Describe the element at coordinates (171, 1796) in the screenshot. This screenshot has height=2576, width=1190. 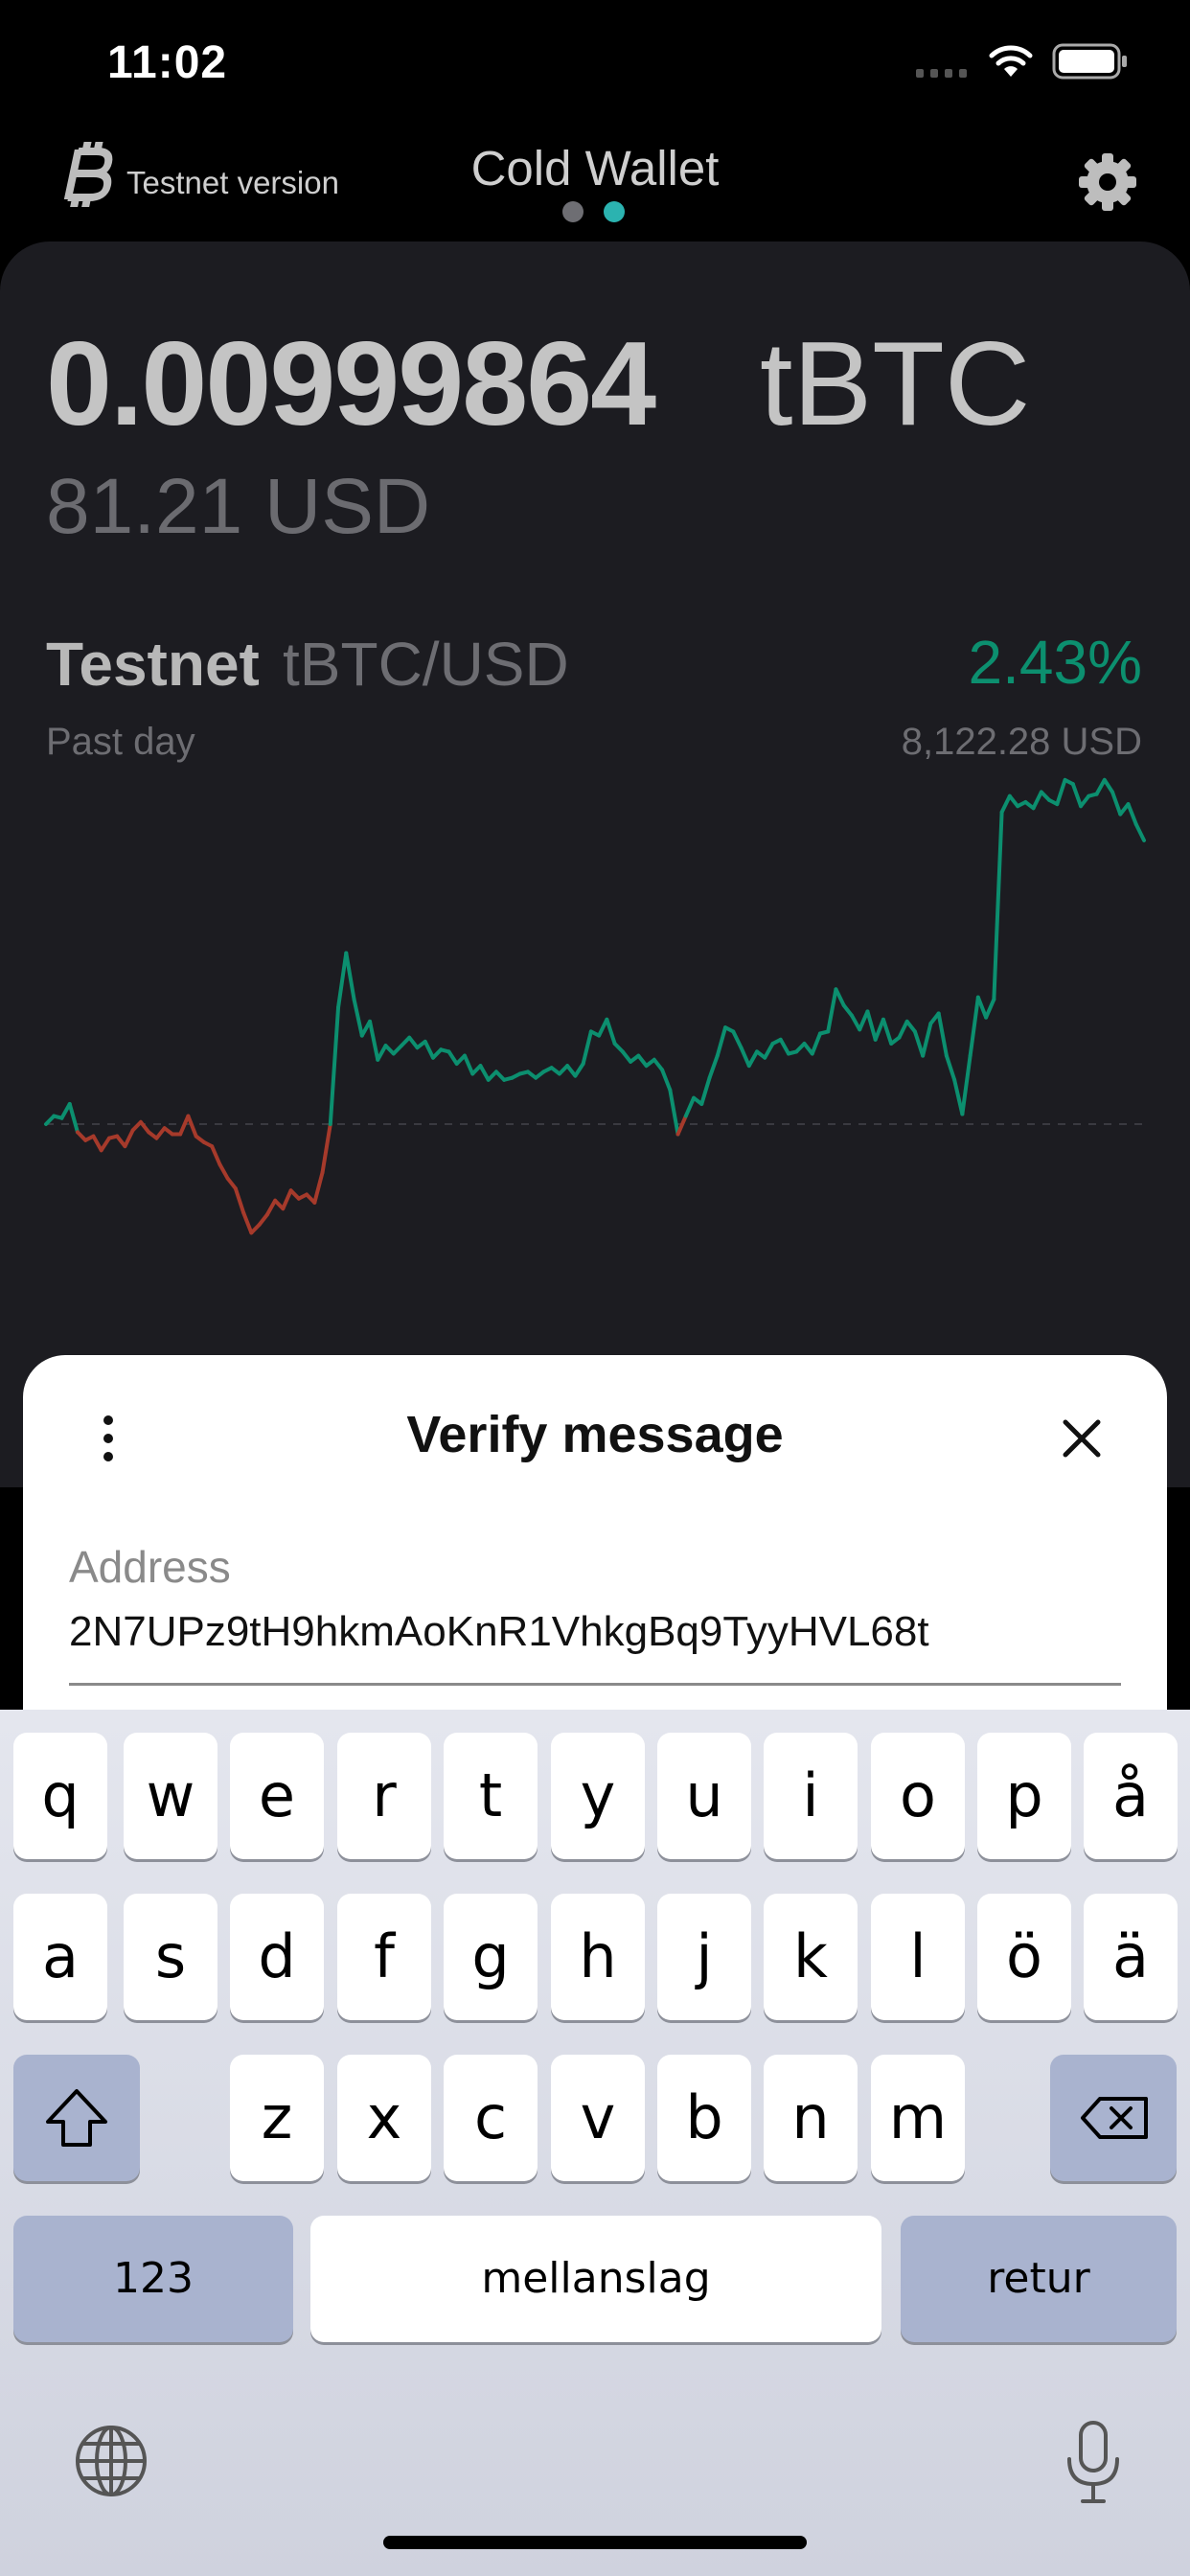
I see `key-w: w` at that location.